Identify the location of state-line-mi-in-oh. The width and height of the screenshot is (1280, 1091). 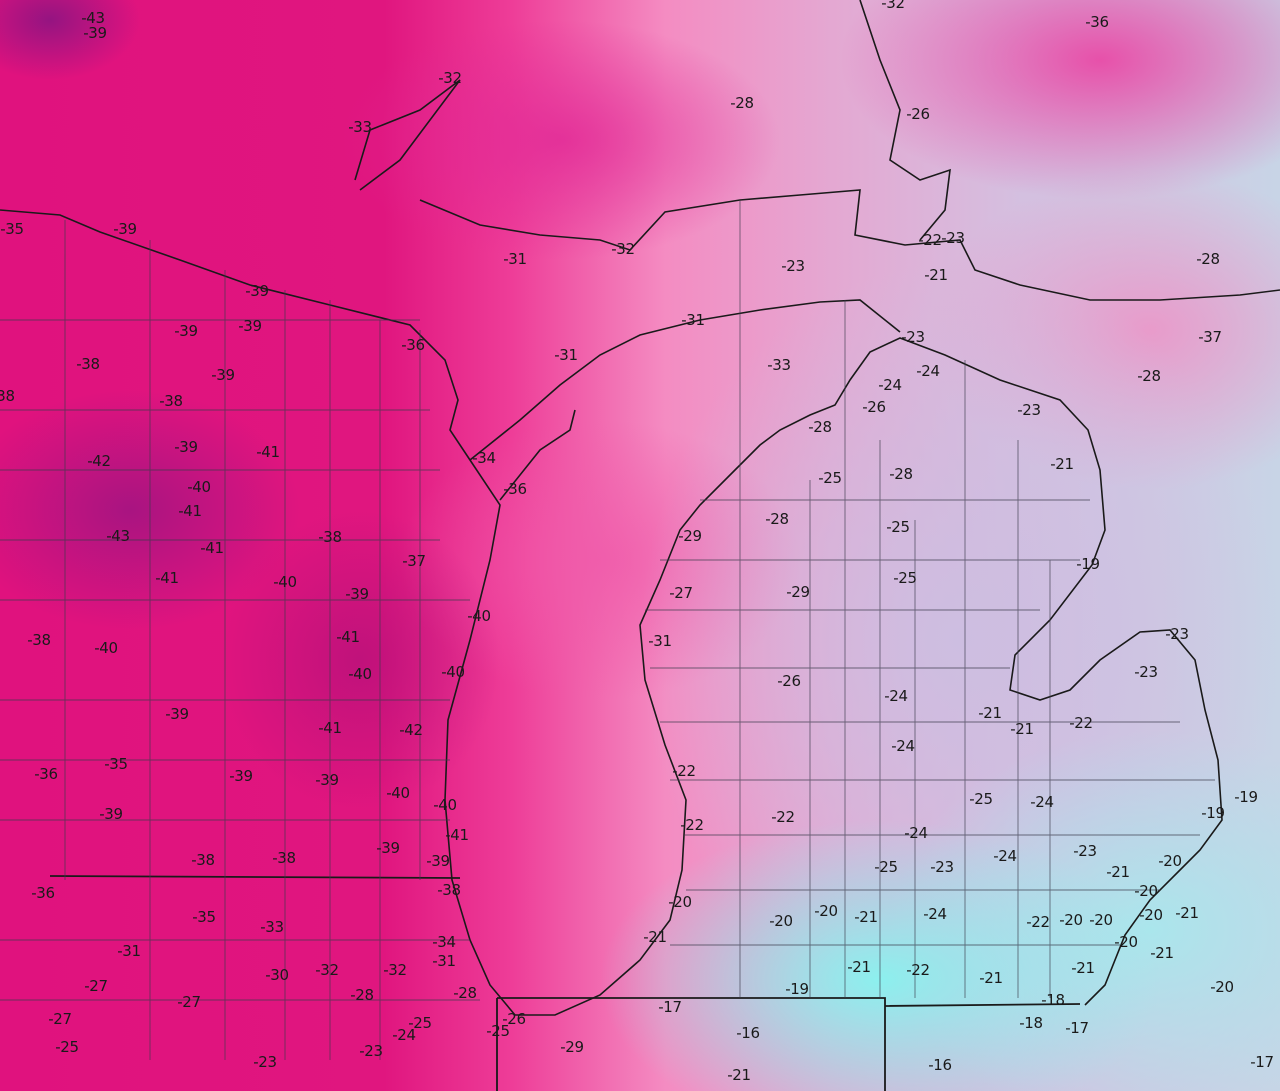
(788, 1044).